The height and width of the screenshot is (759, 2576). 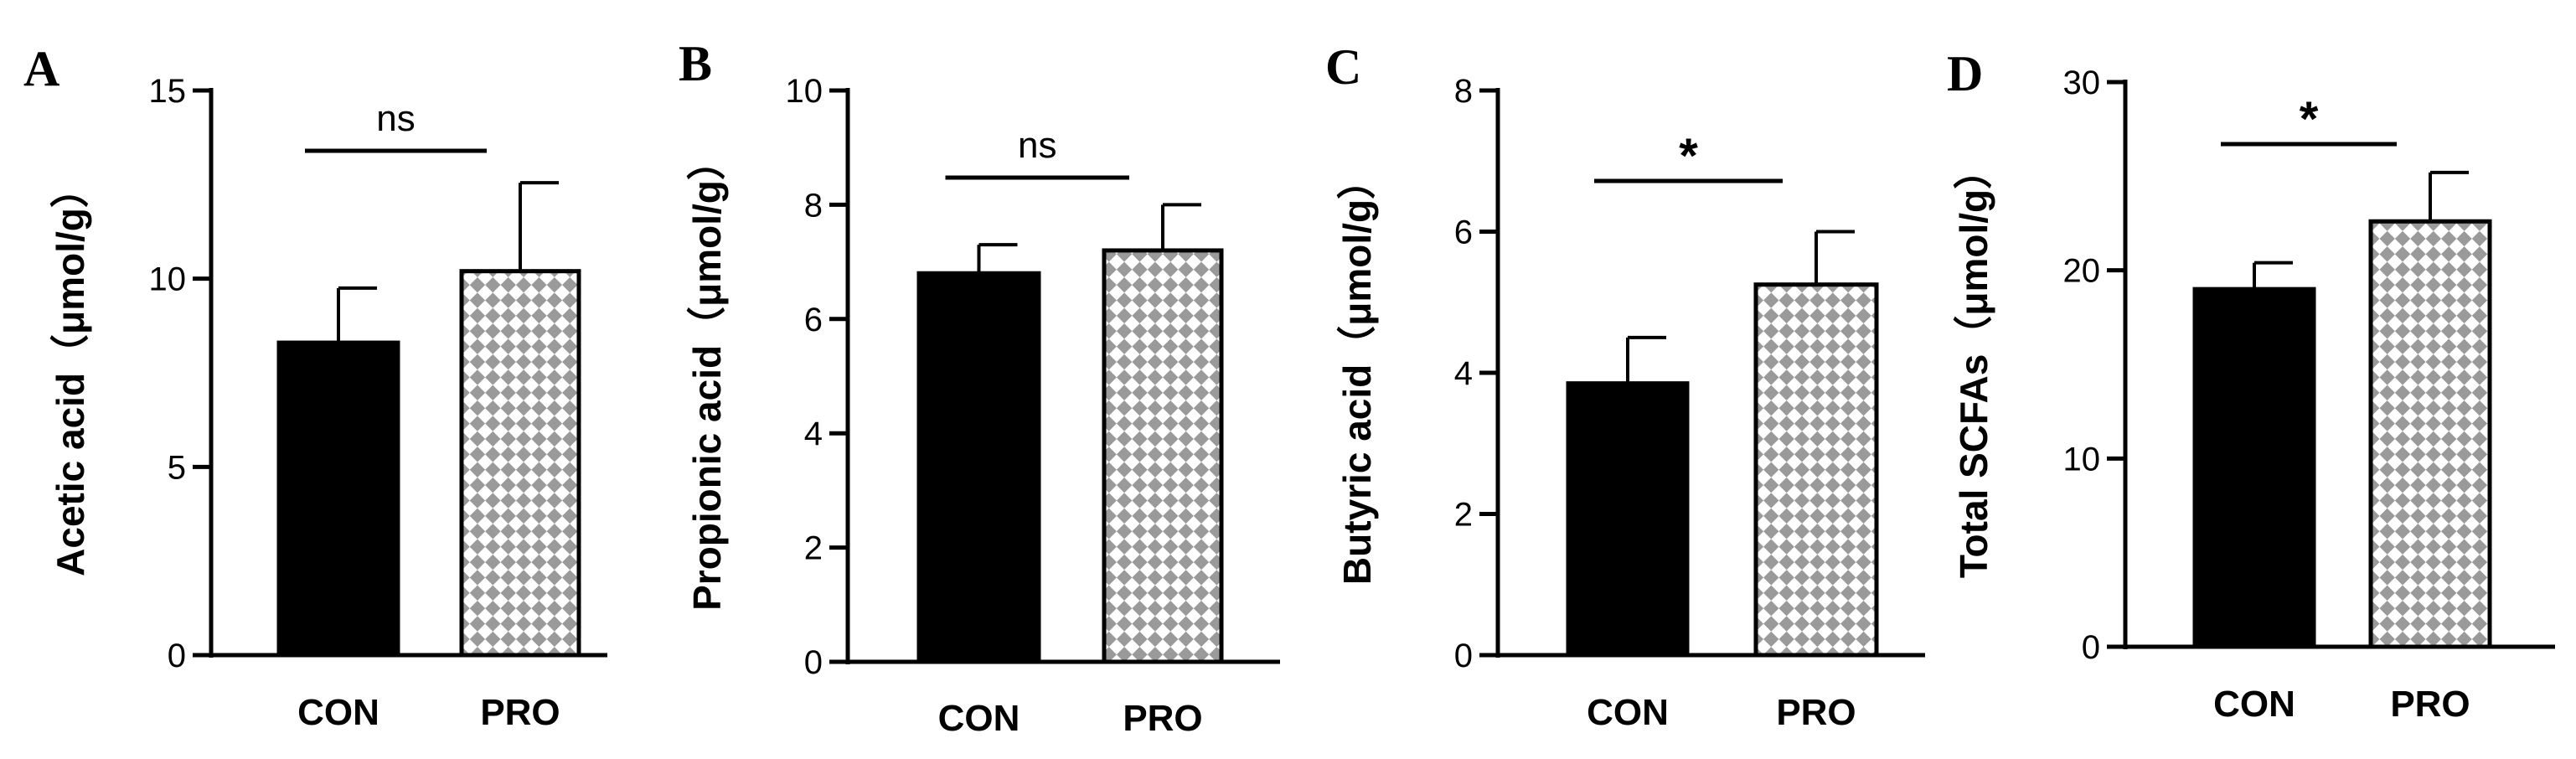 I want to click on panel-letter: C, so click(x=1343, y=67).